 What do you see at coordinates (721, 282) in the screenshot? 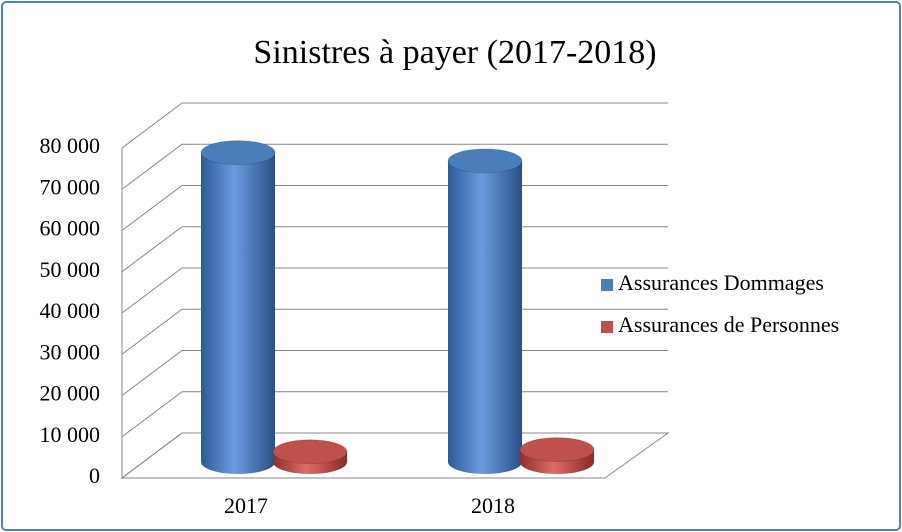
I see `legend-label: Assurances Dommages` at bounding box center [721, 282].